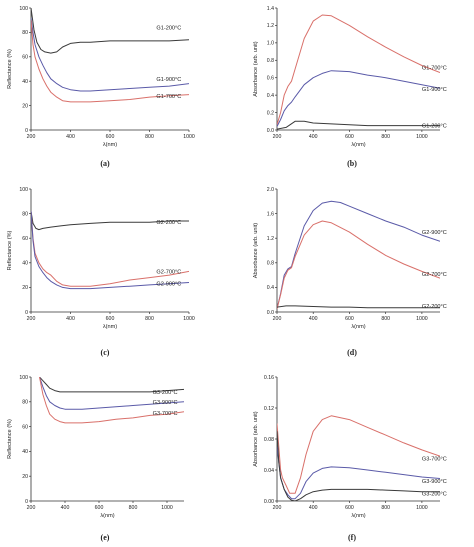 The image size is (474, 547). Describe the element at coordinates (270, 313) in the screenshot. I see `y-tick-label: 0.0` at that location.